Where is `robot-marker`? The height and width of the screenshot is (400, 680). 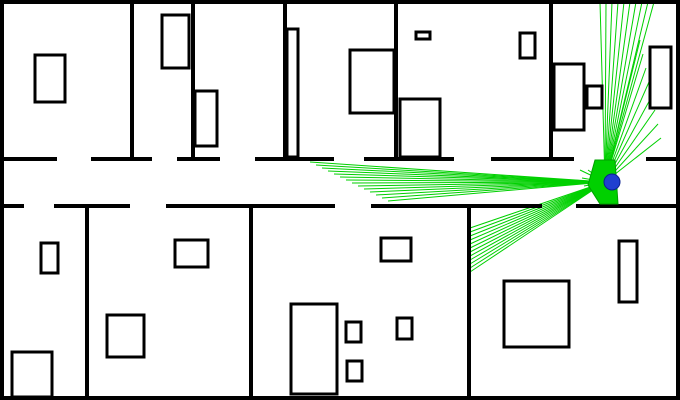 robot-marker is located at coordinates (612, 182).